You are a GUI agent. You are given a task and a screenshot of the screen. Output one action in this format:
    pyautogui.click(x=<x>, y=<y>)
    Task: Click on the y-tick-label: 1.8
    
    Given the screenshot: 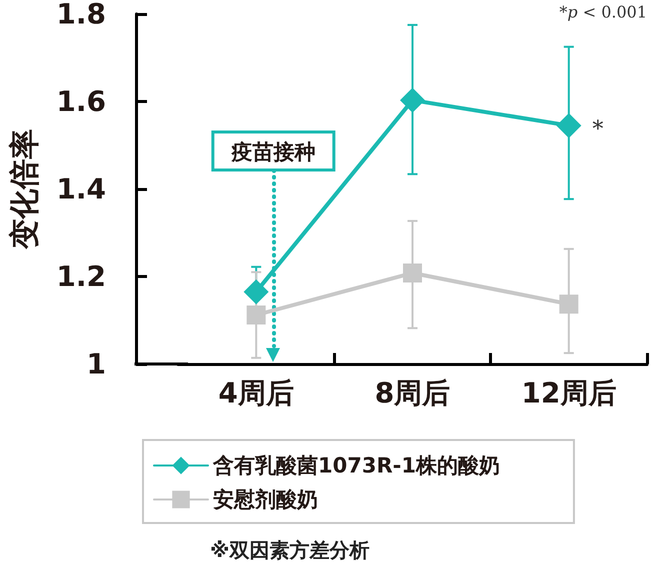 What is the action you would take?
    pyautogui.click(x=81, y=15)
    